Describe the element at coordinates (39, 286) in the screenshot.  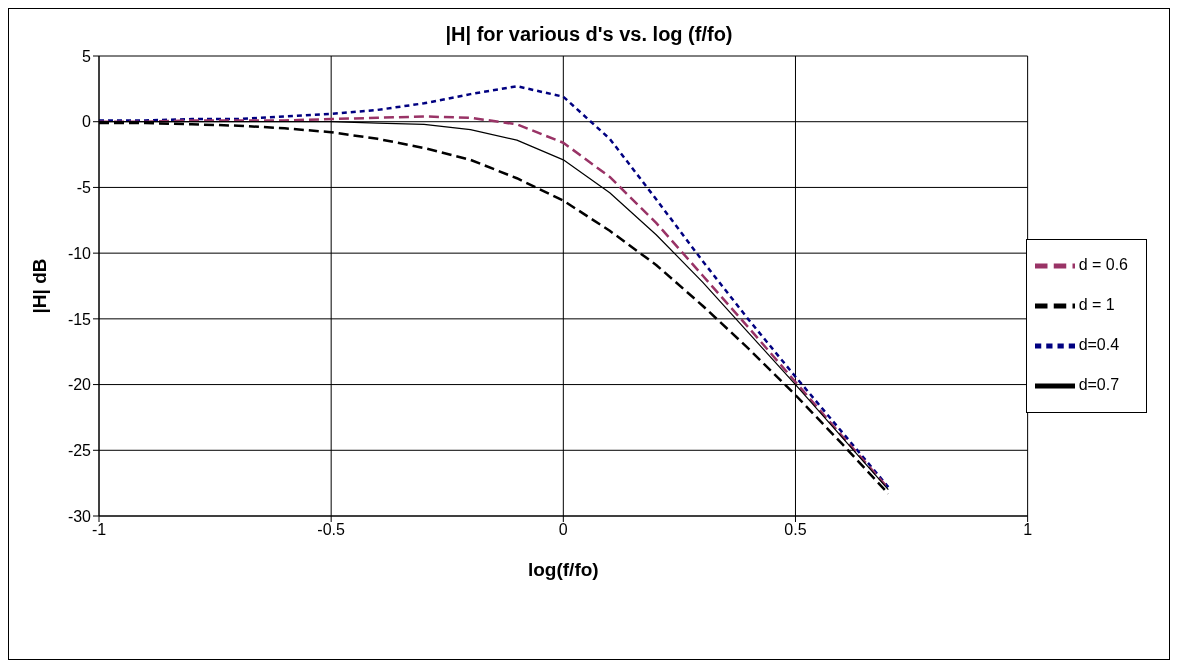
I see `y-axis-title: |H| dB` at that location.